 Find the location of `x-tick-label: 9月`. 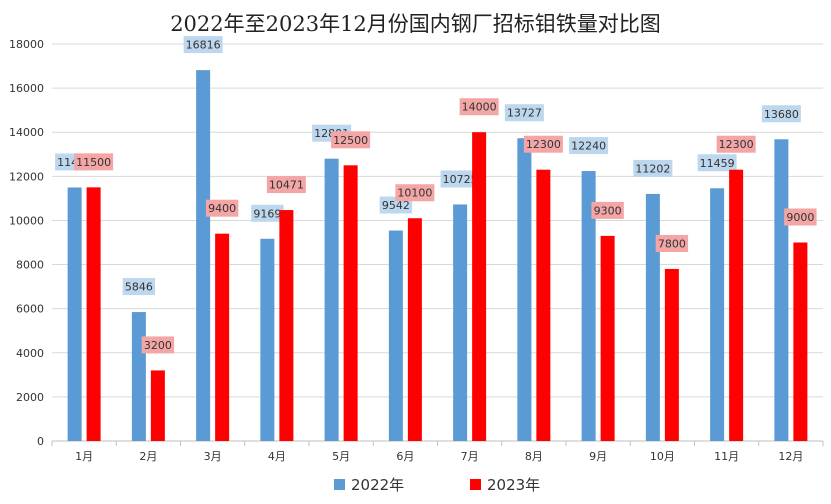

x-tick-label: 9月 is located at coordinates (598, 456).